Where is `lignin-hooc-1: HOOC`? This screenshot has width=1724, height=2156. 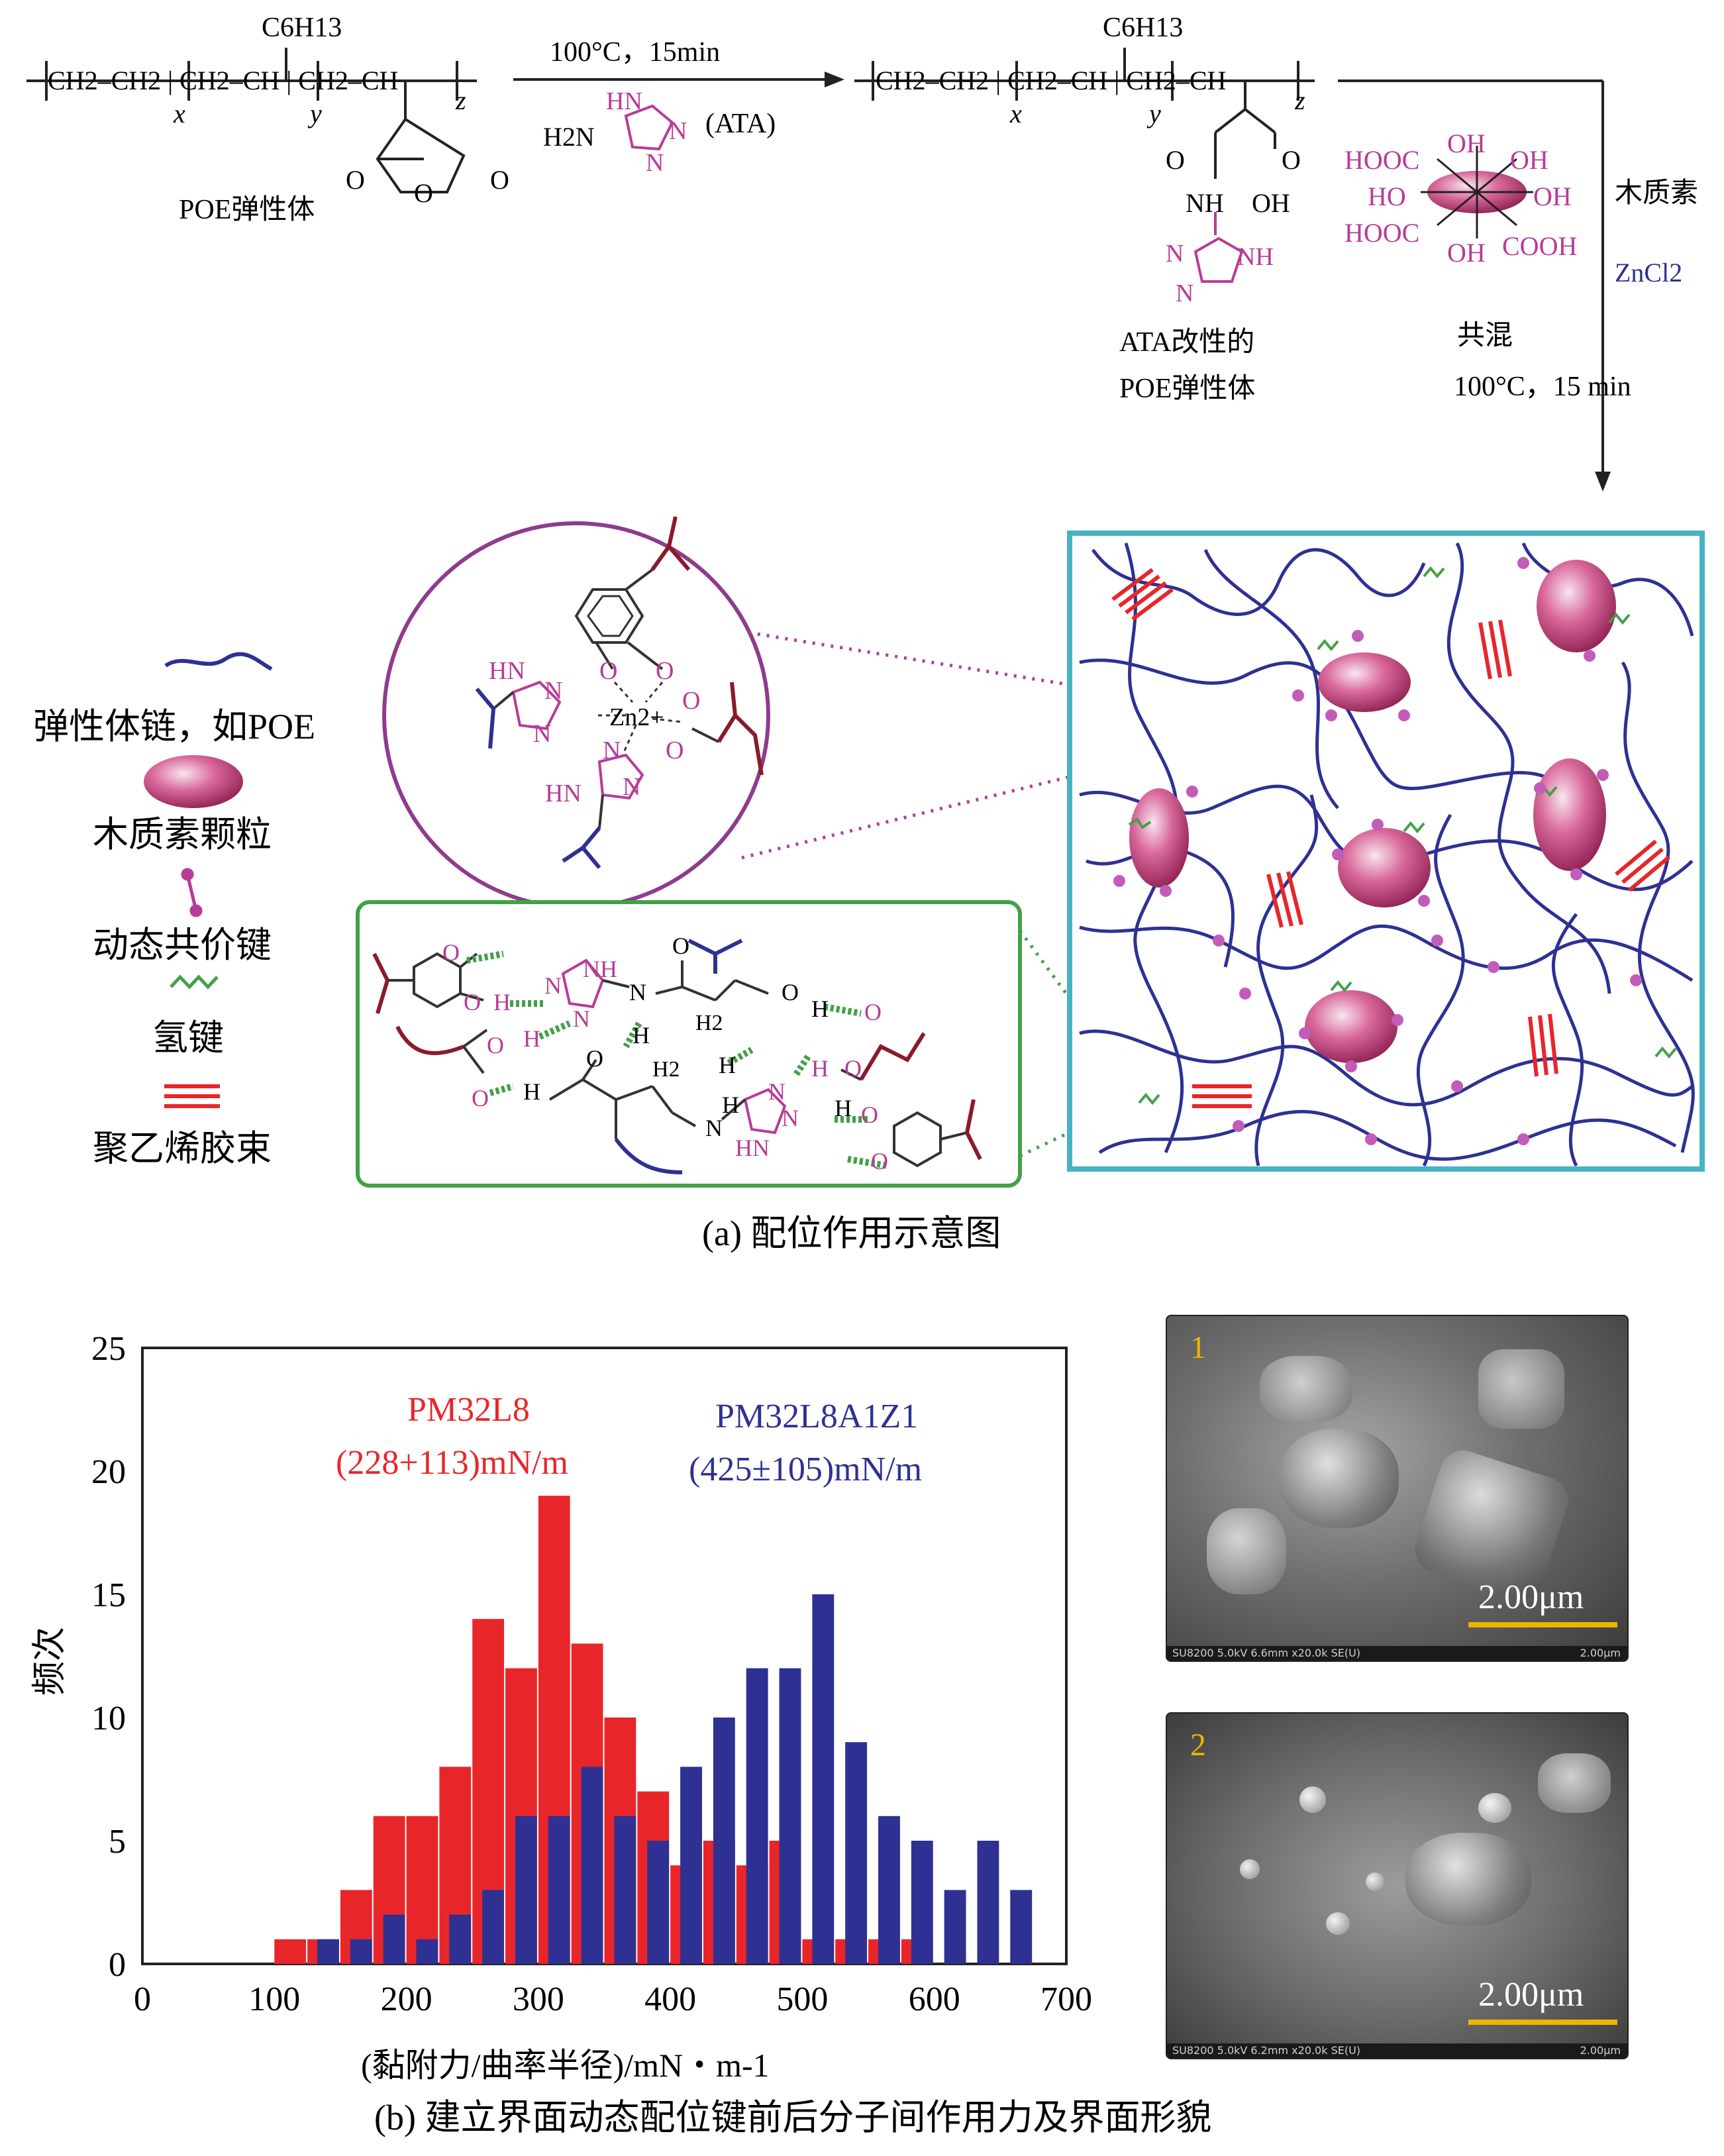
lignin-hooc-1: HOOC is located at coordinates (1382, 160).